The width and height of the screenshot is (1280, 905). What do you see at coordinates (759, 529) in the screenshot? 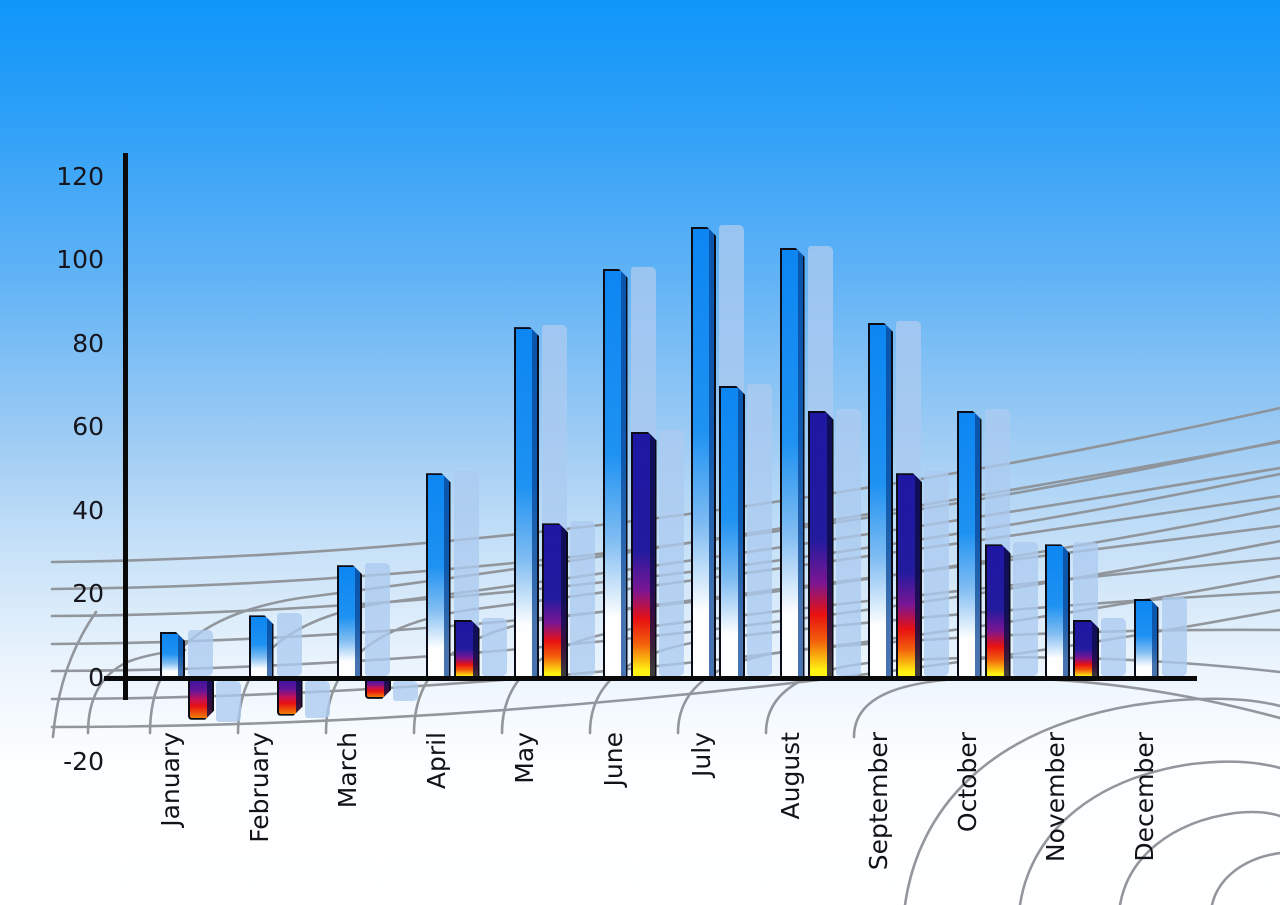
I see `echo-july-series2` at bounding box center [759, 529].